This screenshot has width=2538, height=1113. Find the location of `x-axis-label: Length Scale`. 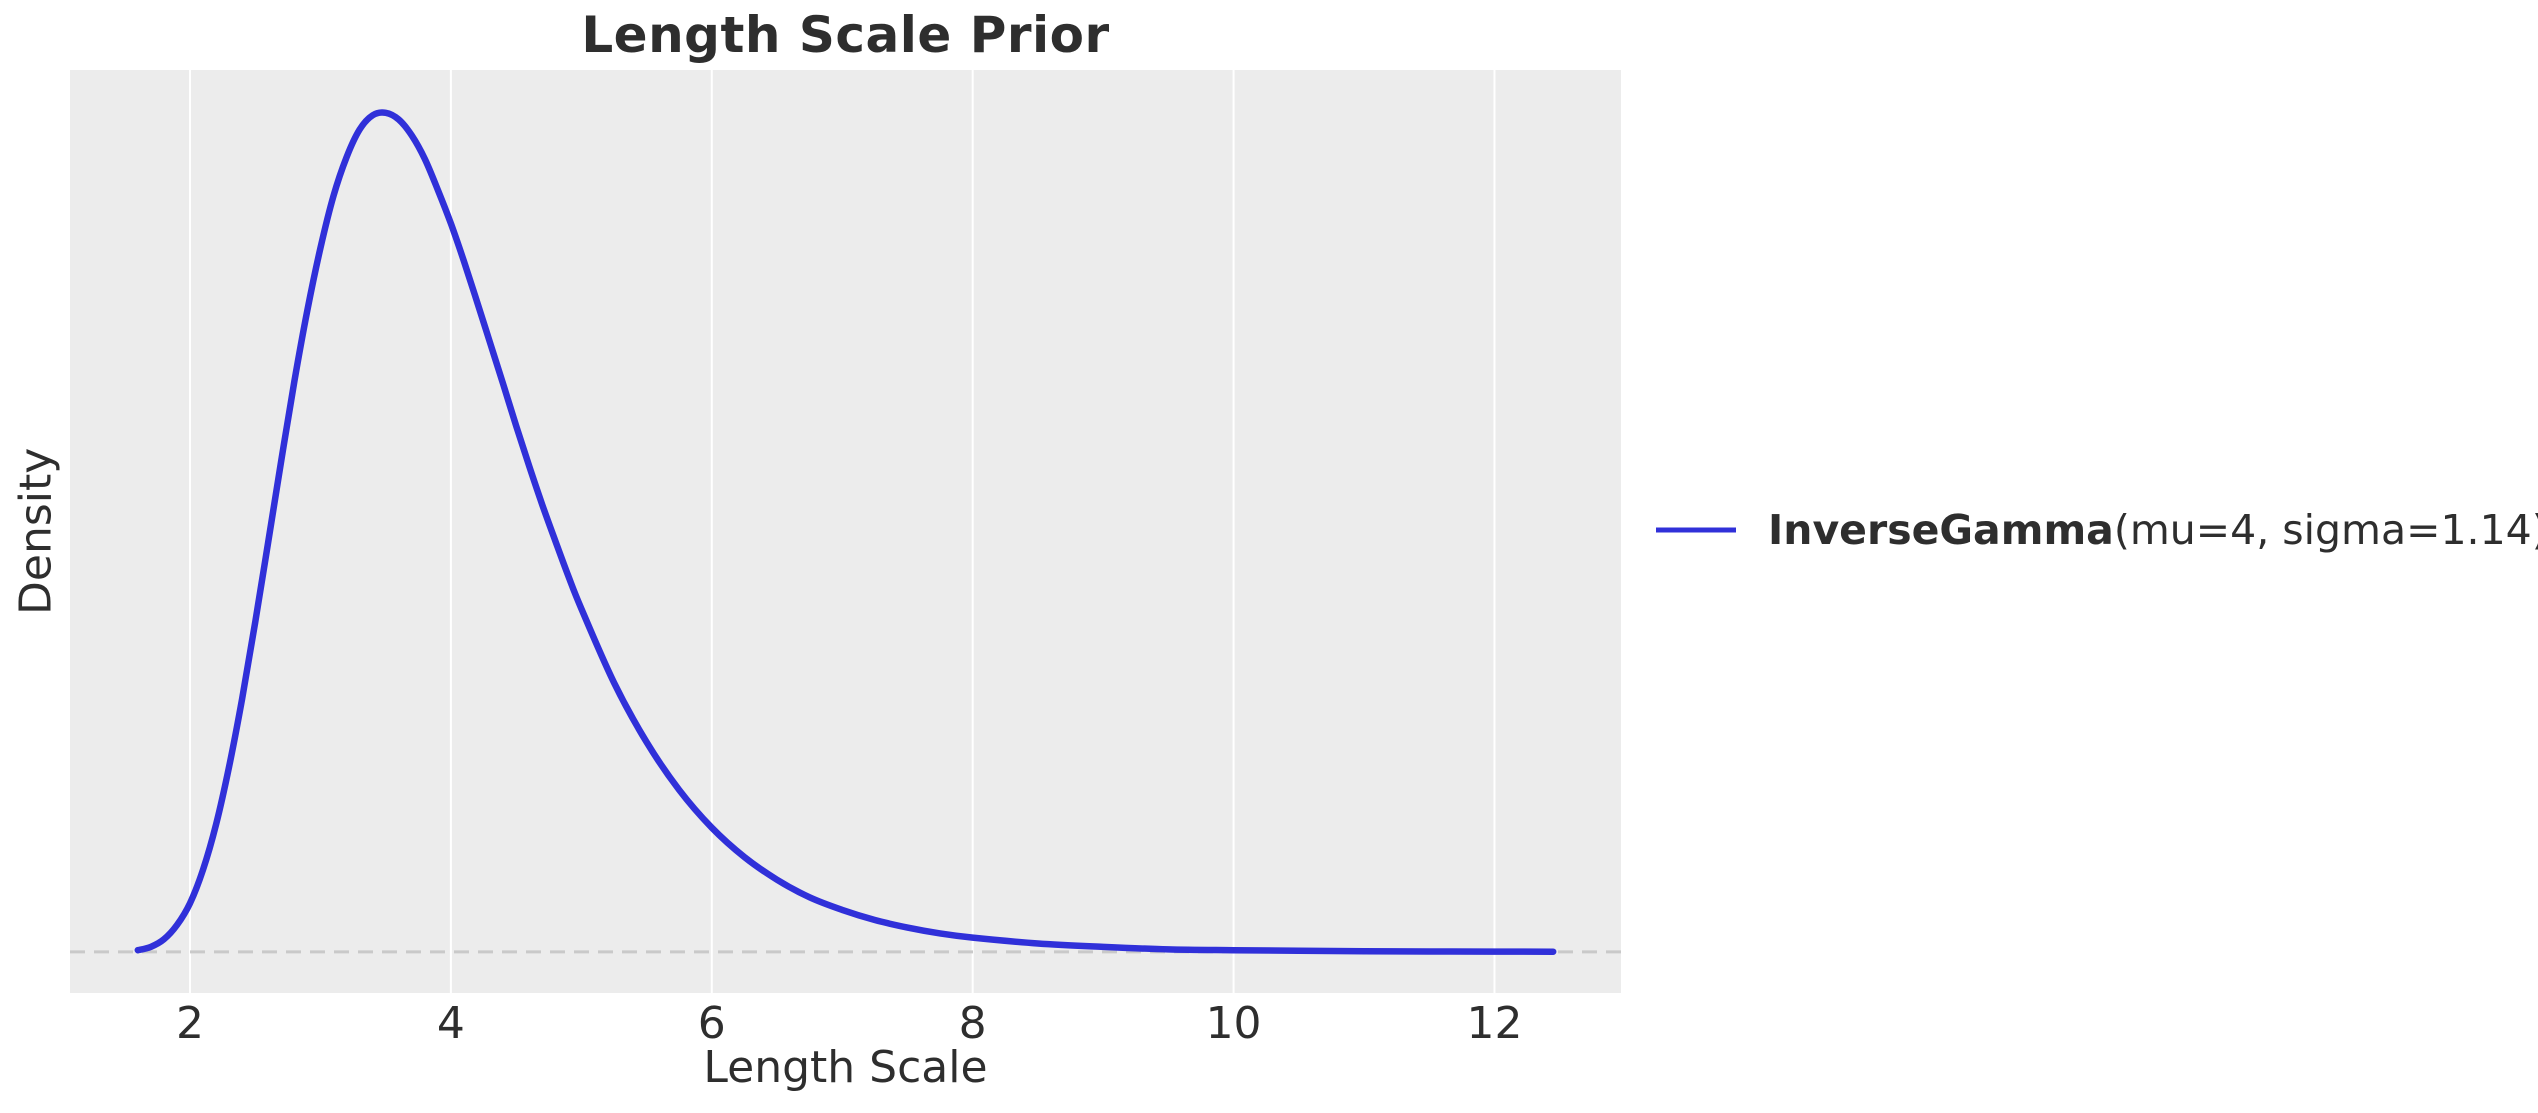

x-axis-label: Length Scale is located at coordinates (845, 1067).